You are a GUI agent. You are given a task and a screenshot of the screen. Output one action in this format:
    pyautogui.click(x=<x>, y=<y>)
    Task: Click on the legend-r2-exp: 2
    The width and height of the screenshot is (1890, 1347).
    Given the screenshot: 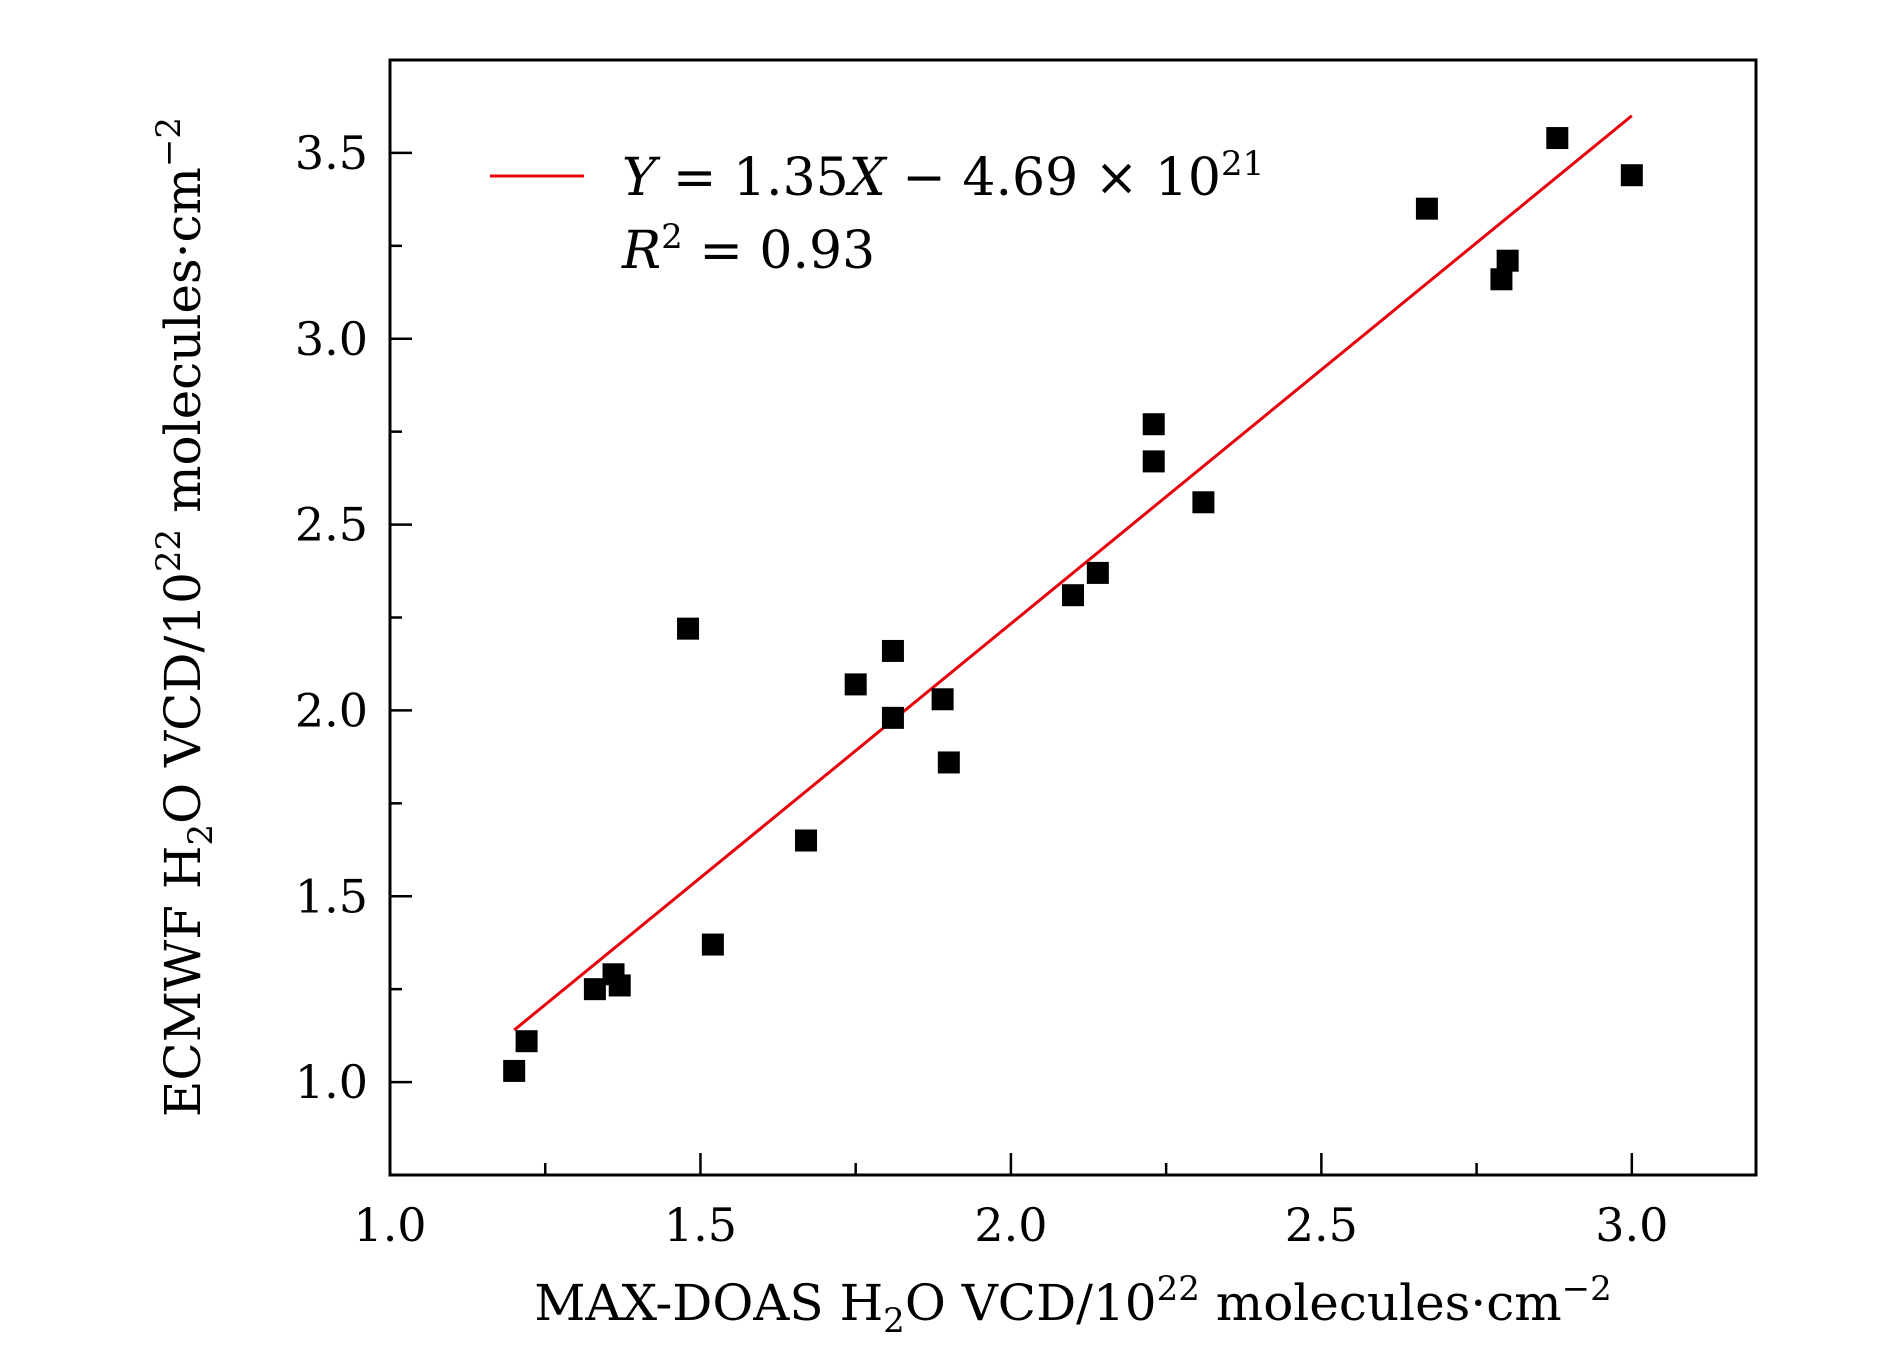 What is the action you would take?
    pyautogui.click(x=672, y=237)
    